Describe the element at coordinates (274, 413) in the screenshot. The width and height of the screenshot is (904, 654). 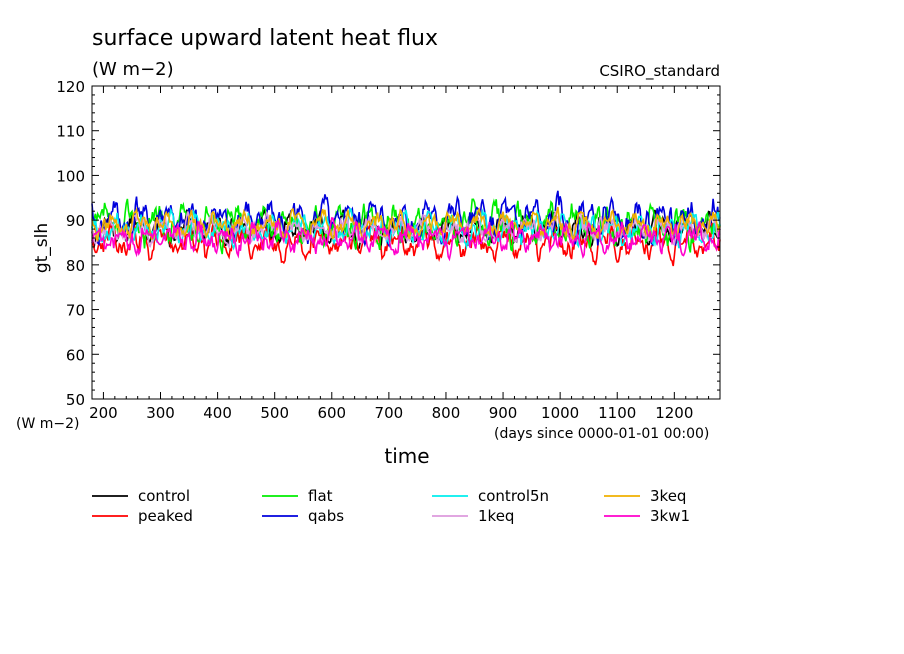
I see `x-tick-label: 500` at that location.